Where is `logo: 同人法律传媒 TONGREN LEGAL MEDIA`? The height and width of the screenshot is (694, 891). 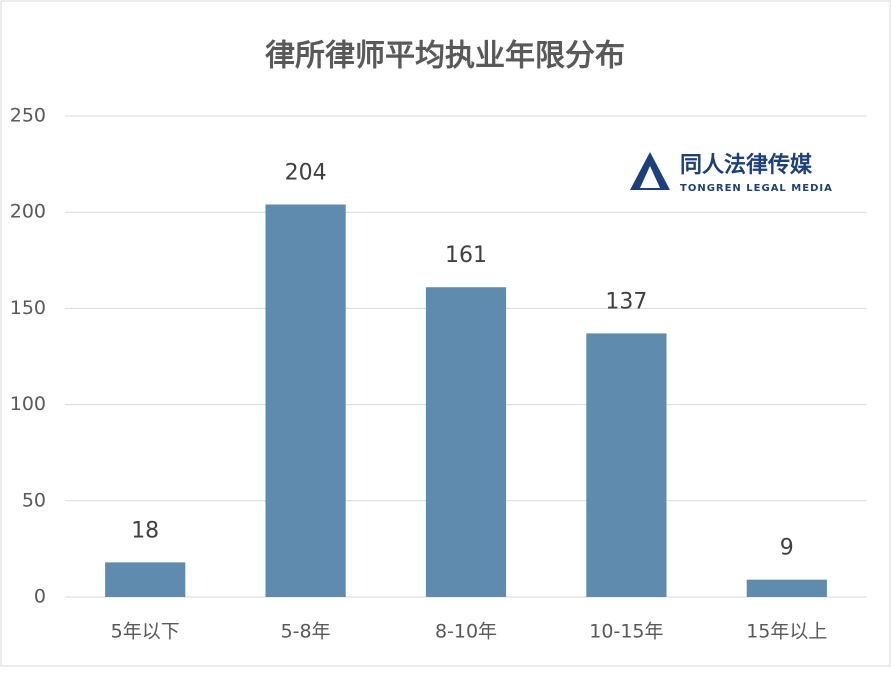 logo: 同人法律传媒 TONGREN LEGAL MEDIA is located at coordinates (731, 173).